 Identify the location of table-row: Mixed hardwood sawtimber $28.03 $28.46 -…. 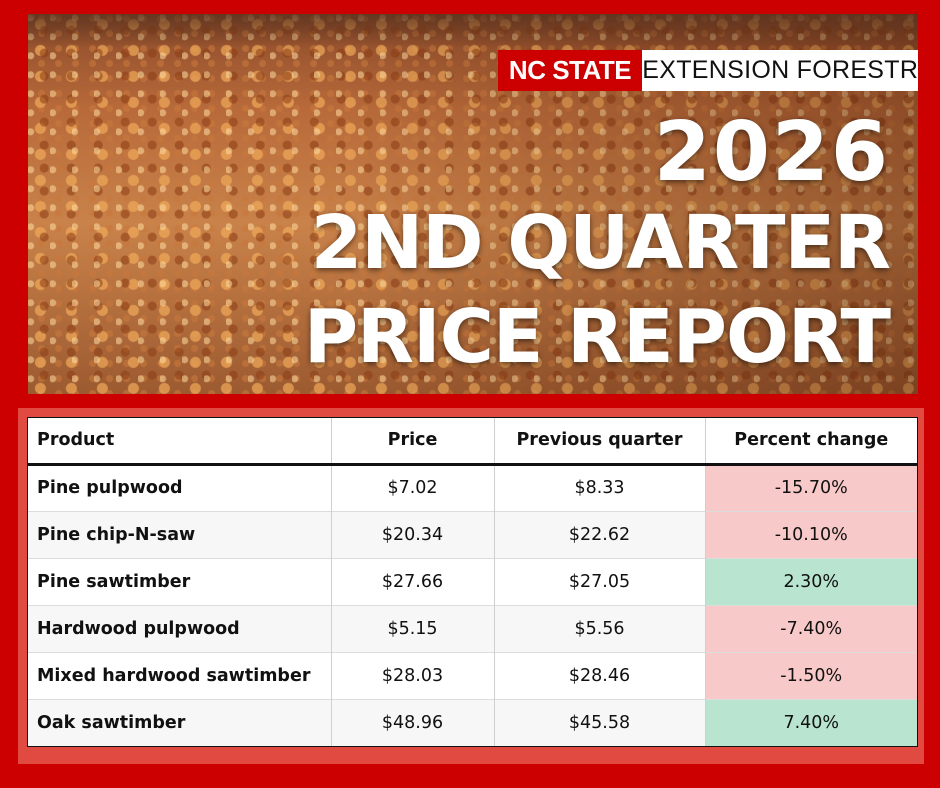
(472, 675).